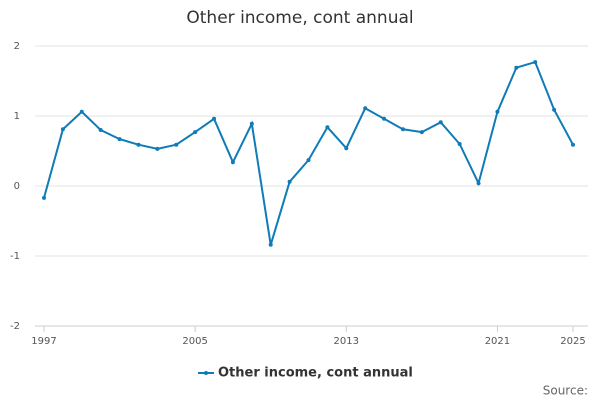  Describe the element at coordinates (572, 341) in the screenshot. I see `x-tick-label: 2025` at that location.